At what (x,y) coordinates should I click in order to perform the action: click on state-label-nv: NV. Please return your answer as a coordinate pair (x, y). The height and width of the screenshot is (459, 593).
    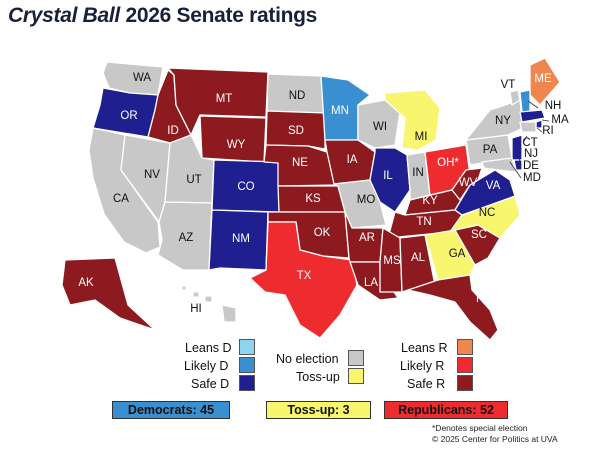
    Looking at the image, I should click on (152, 175).